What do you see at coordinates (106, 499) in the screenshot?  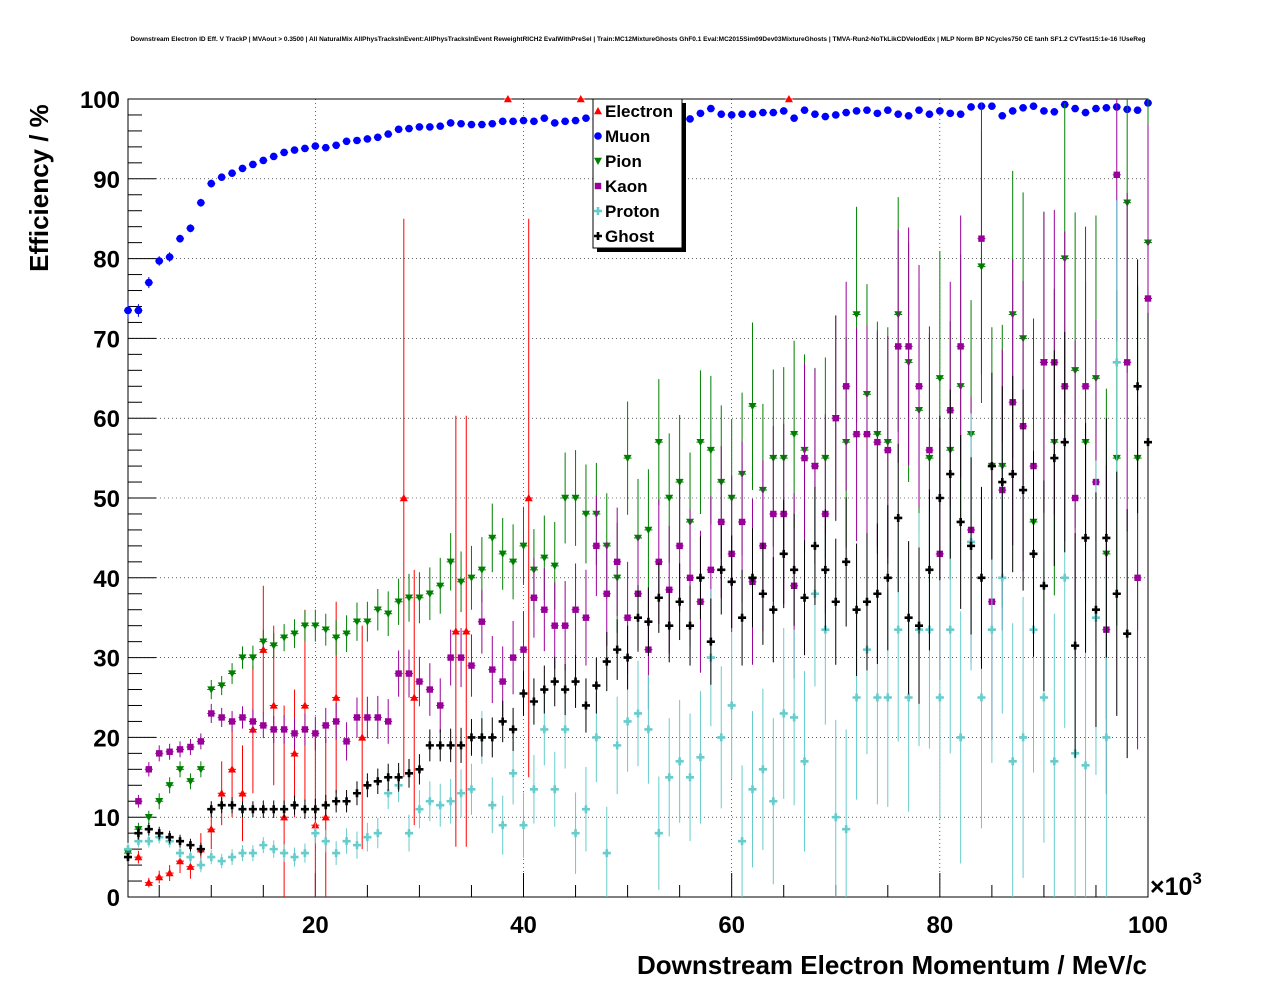 I see `y-tick-label: 50` at bounding box center [106, 499].